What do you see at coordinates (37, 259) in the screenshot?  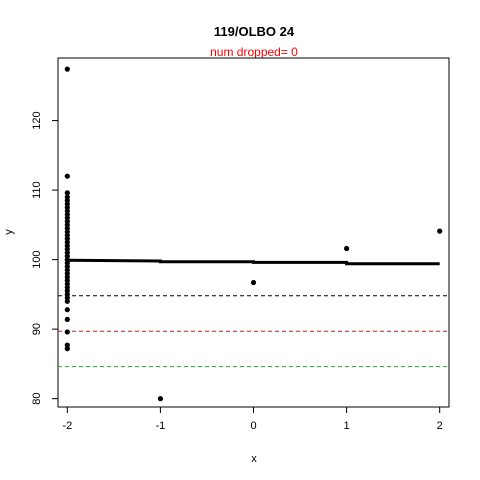 I see `y-tick-label: 100` at bounding box center [37, 259].